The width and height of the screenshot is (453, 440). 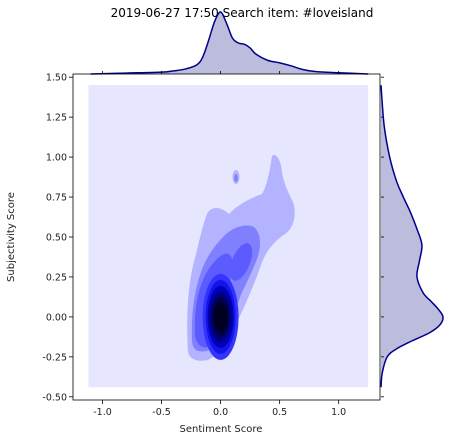 I want to click on kde-level-2-island, so click(x=236, y=178).